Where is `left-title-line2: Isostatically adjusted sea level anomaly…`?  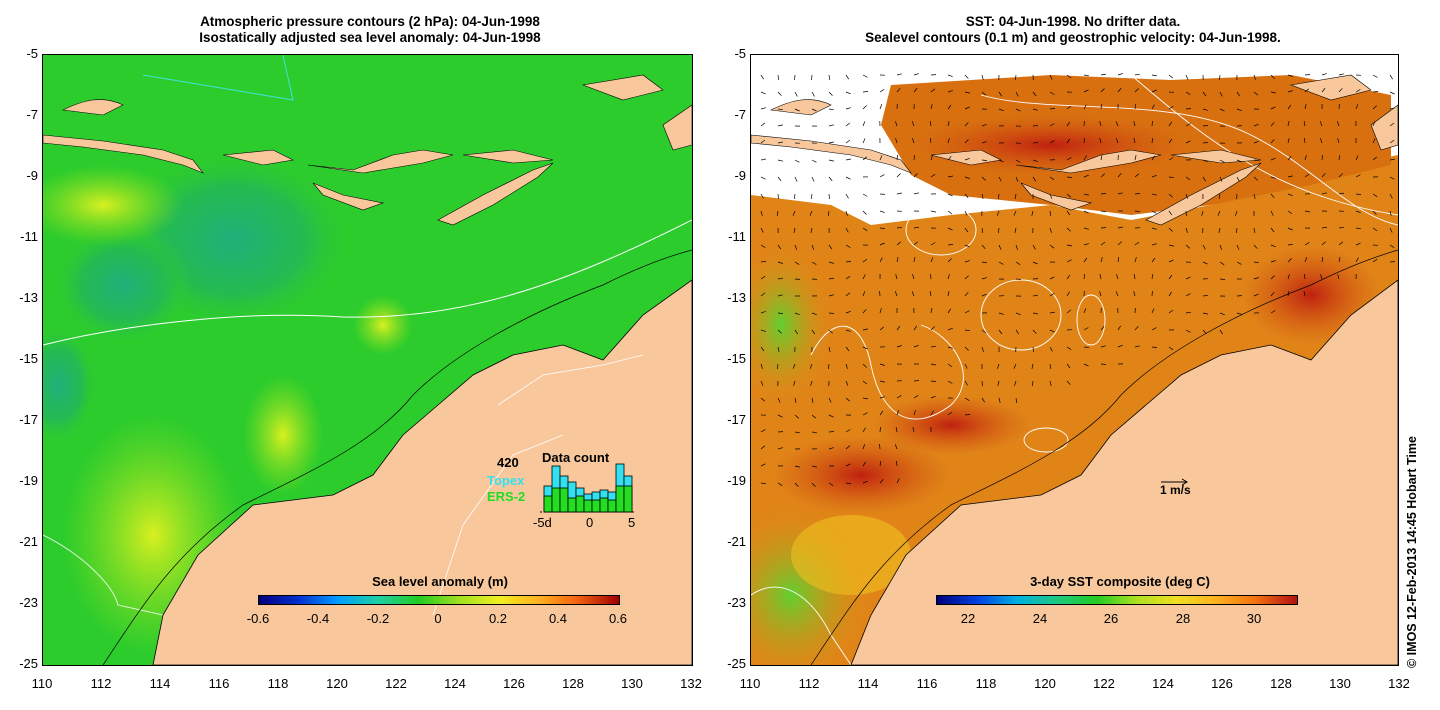 left-title-line2: Isostatically adjusted sea level anomaly… is located at coordinates (370, 37).